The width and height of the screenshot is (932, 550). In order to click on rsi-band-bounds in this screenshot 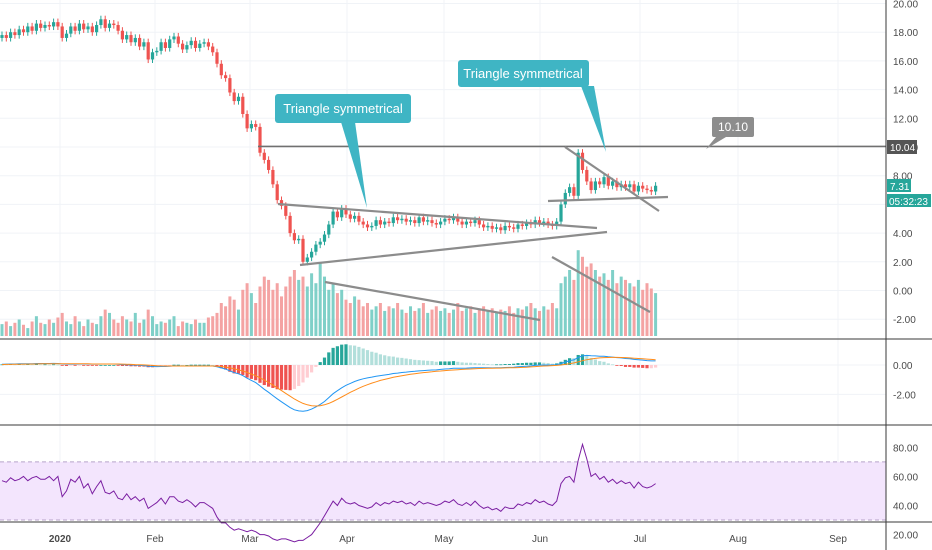, I will do `click(443, 491)`.